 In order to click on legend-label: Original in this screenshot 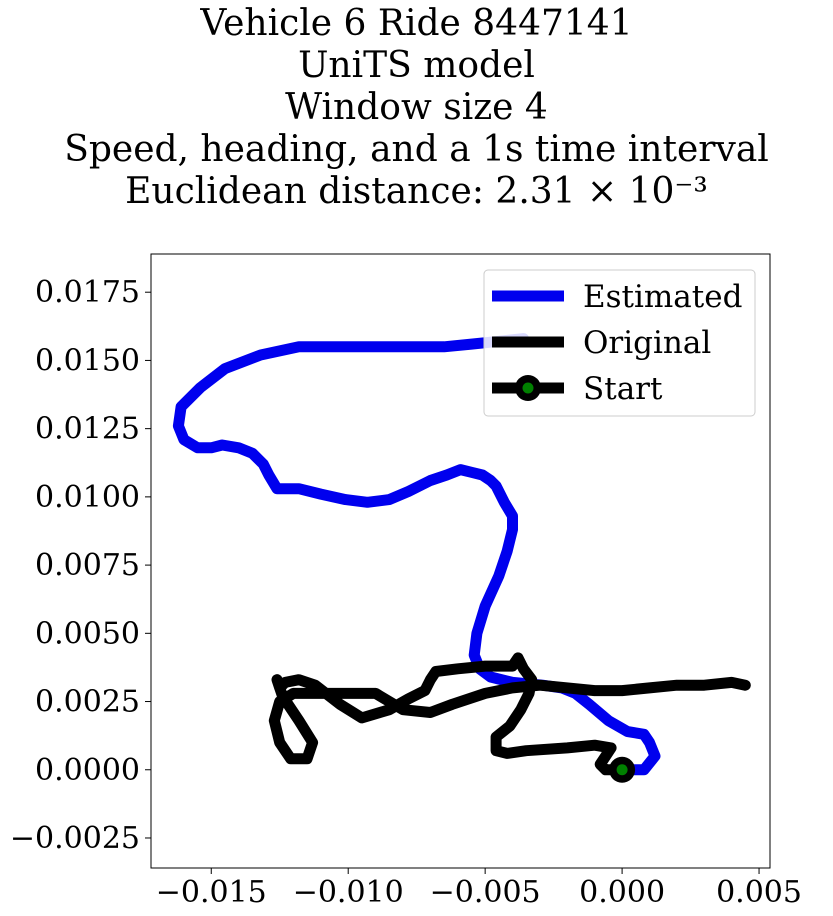, I will do `click(647, 343)`.